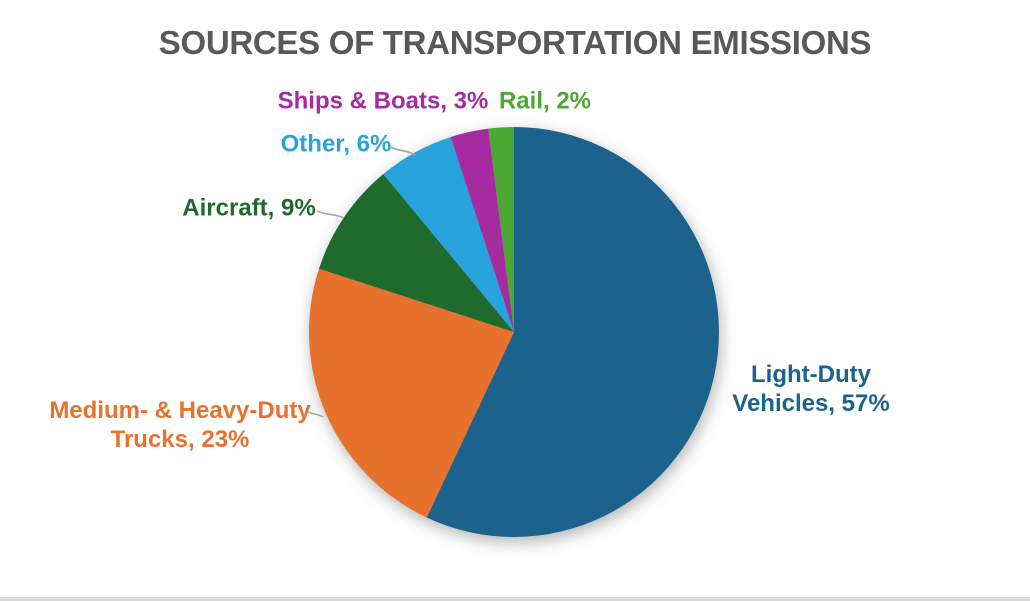  I want to click on chart-title: SOURCES OF TRANSPORTATION EMISSIONS, so click(515, 42).